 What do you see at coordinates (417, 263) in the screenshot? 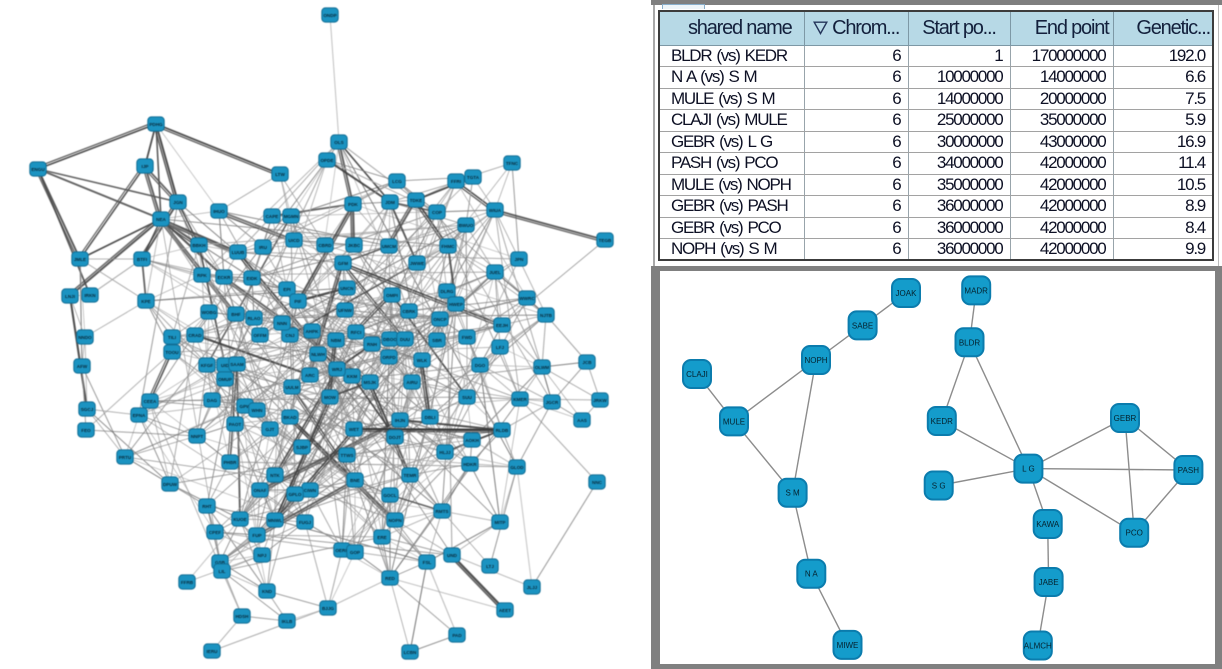
I see `svg-text: JWWE` at bounding box center [417, 263].